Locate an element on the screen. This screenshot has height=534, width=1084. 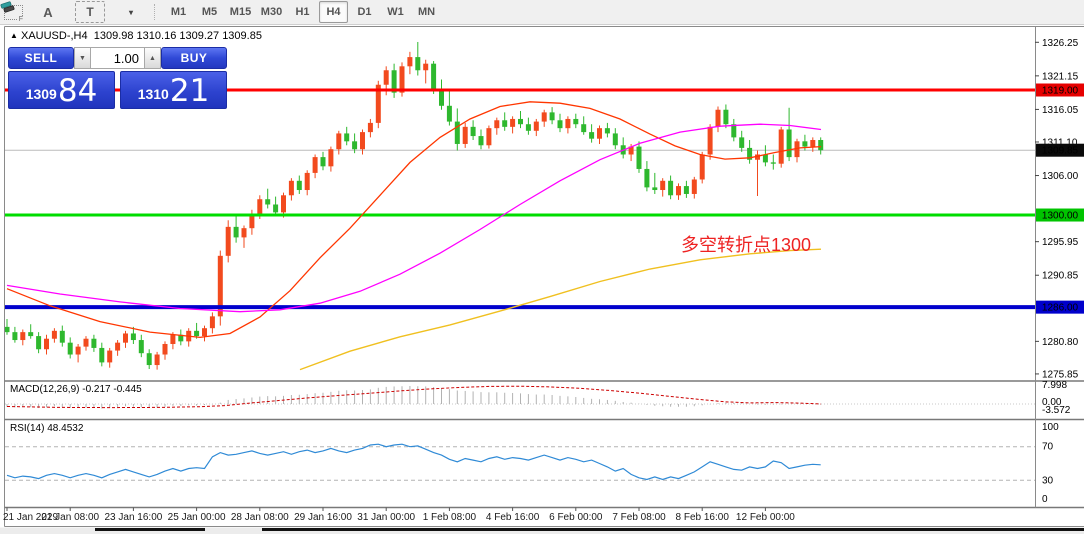
svg-text: 1275.85 is located at coordinates (1060, 374).